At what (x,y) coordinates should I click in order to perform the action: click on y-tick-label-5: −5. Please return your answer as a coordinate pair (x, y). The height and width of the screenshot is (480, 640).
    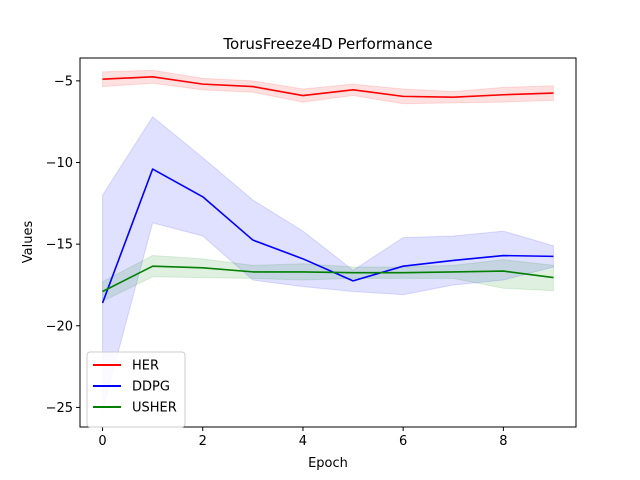
    Looking at the image, I should click on (63, 81).